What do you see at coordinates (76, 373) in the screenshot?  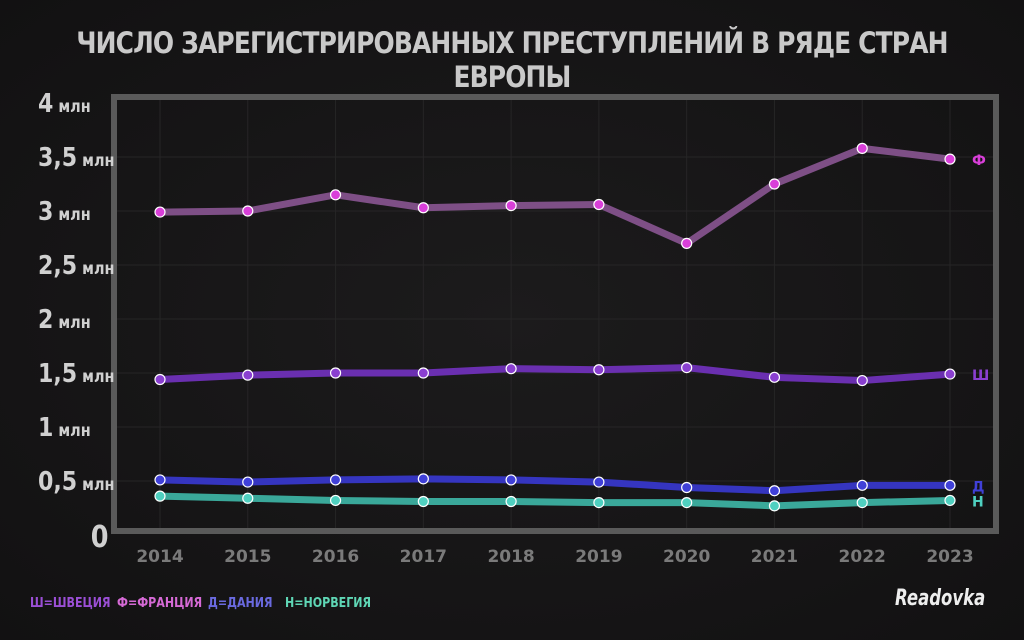 I see `y-tick-label: 1,5 млн` at bounding box center [76, 373].